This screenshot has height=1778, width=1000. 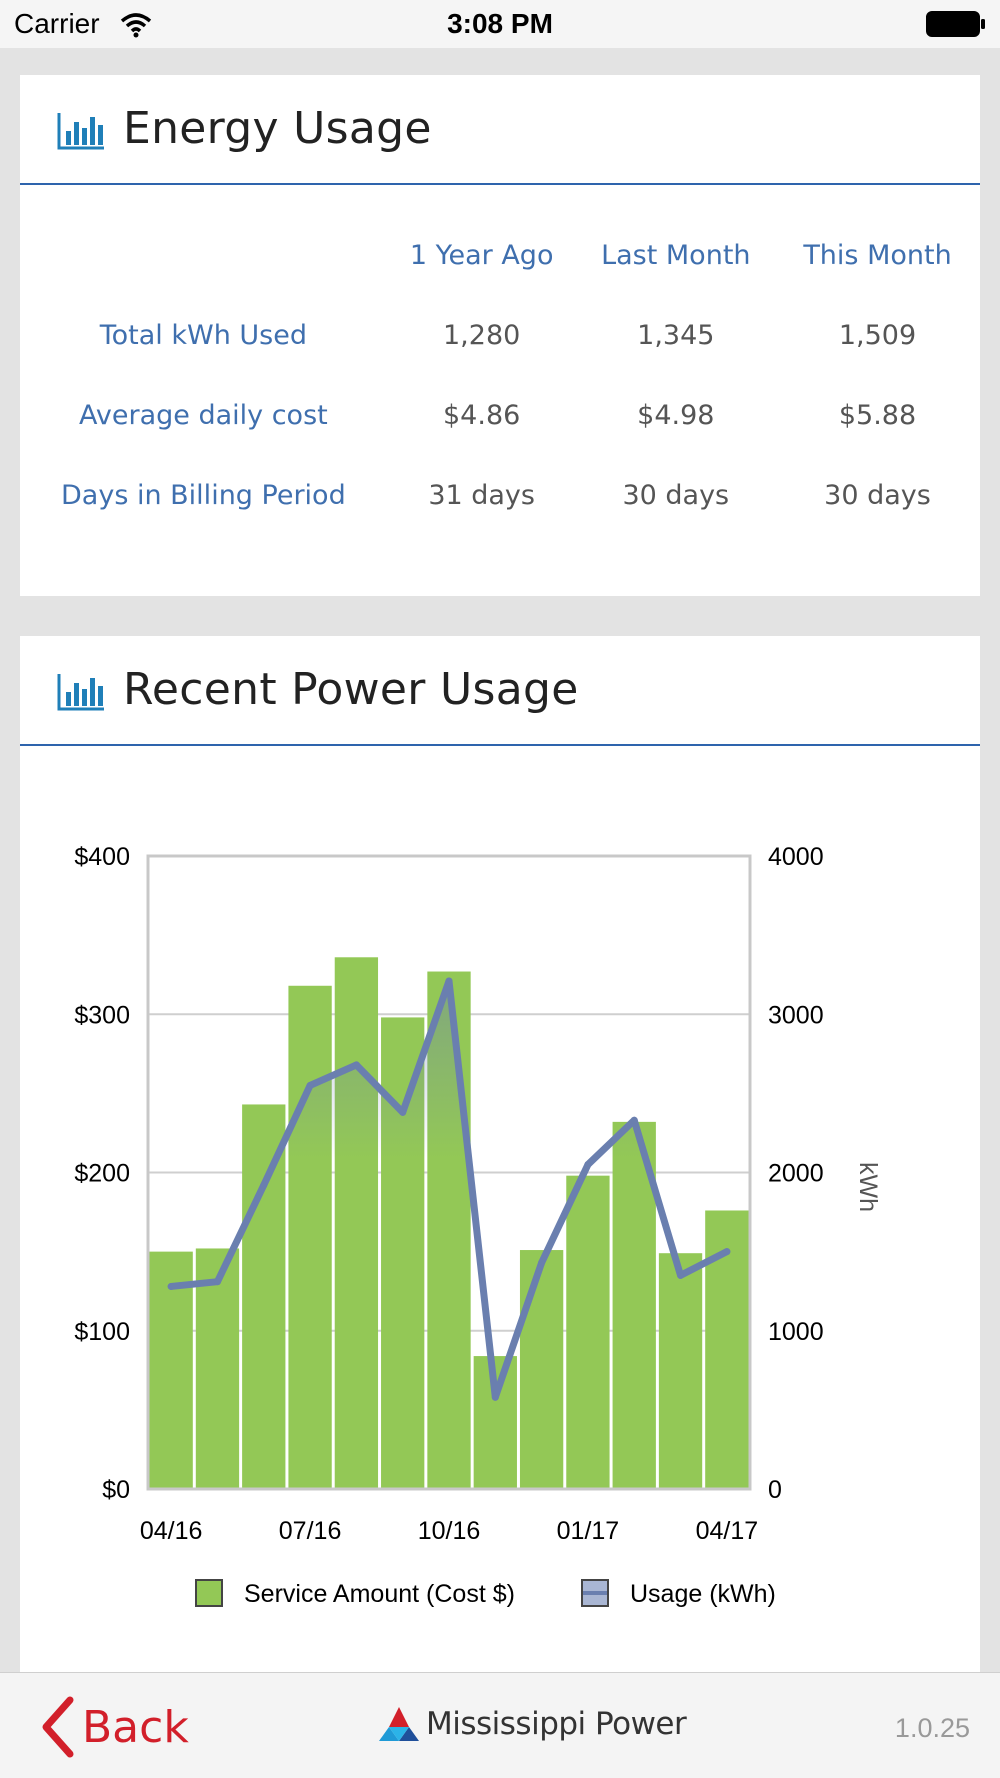 What do you see at coordinates (703, 1594) in the screenshot?
I see `legend-label-usage: Usage (kWh)` at bounding box center [703, 1594].